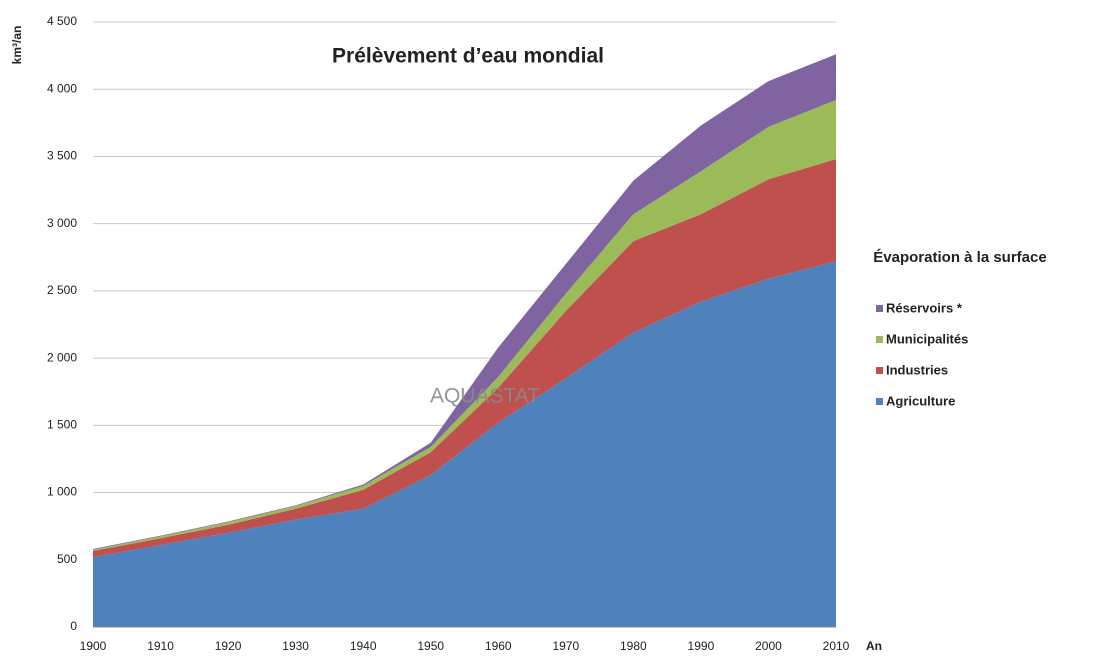 Image resolution: width=1098 pixels, height=658 pixels. I want to click on y-tick-label: 4 500, so click(62, 21).